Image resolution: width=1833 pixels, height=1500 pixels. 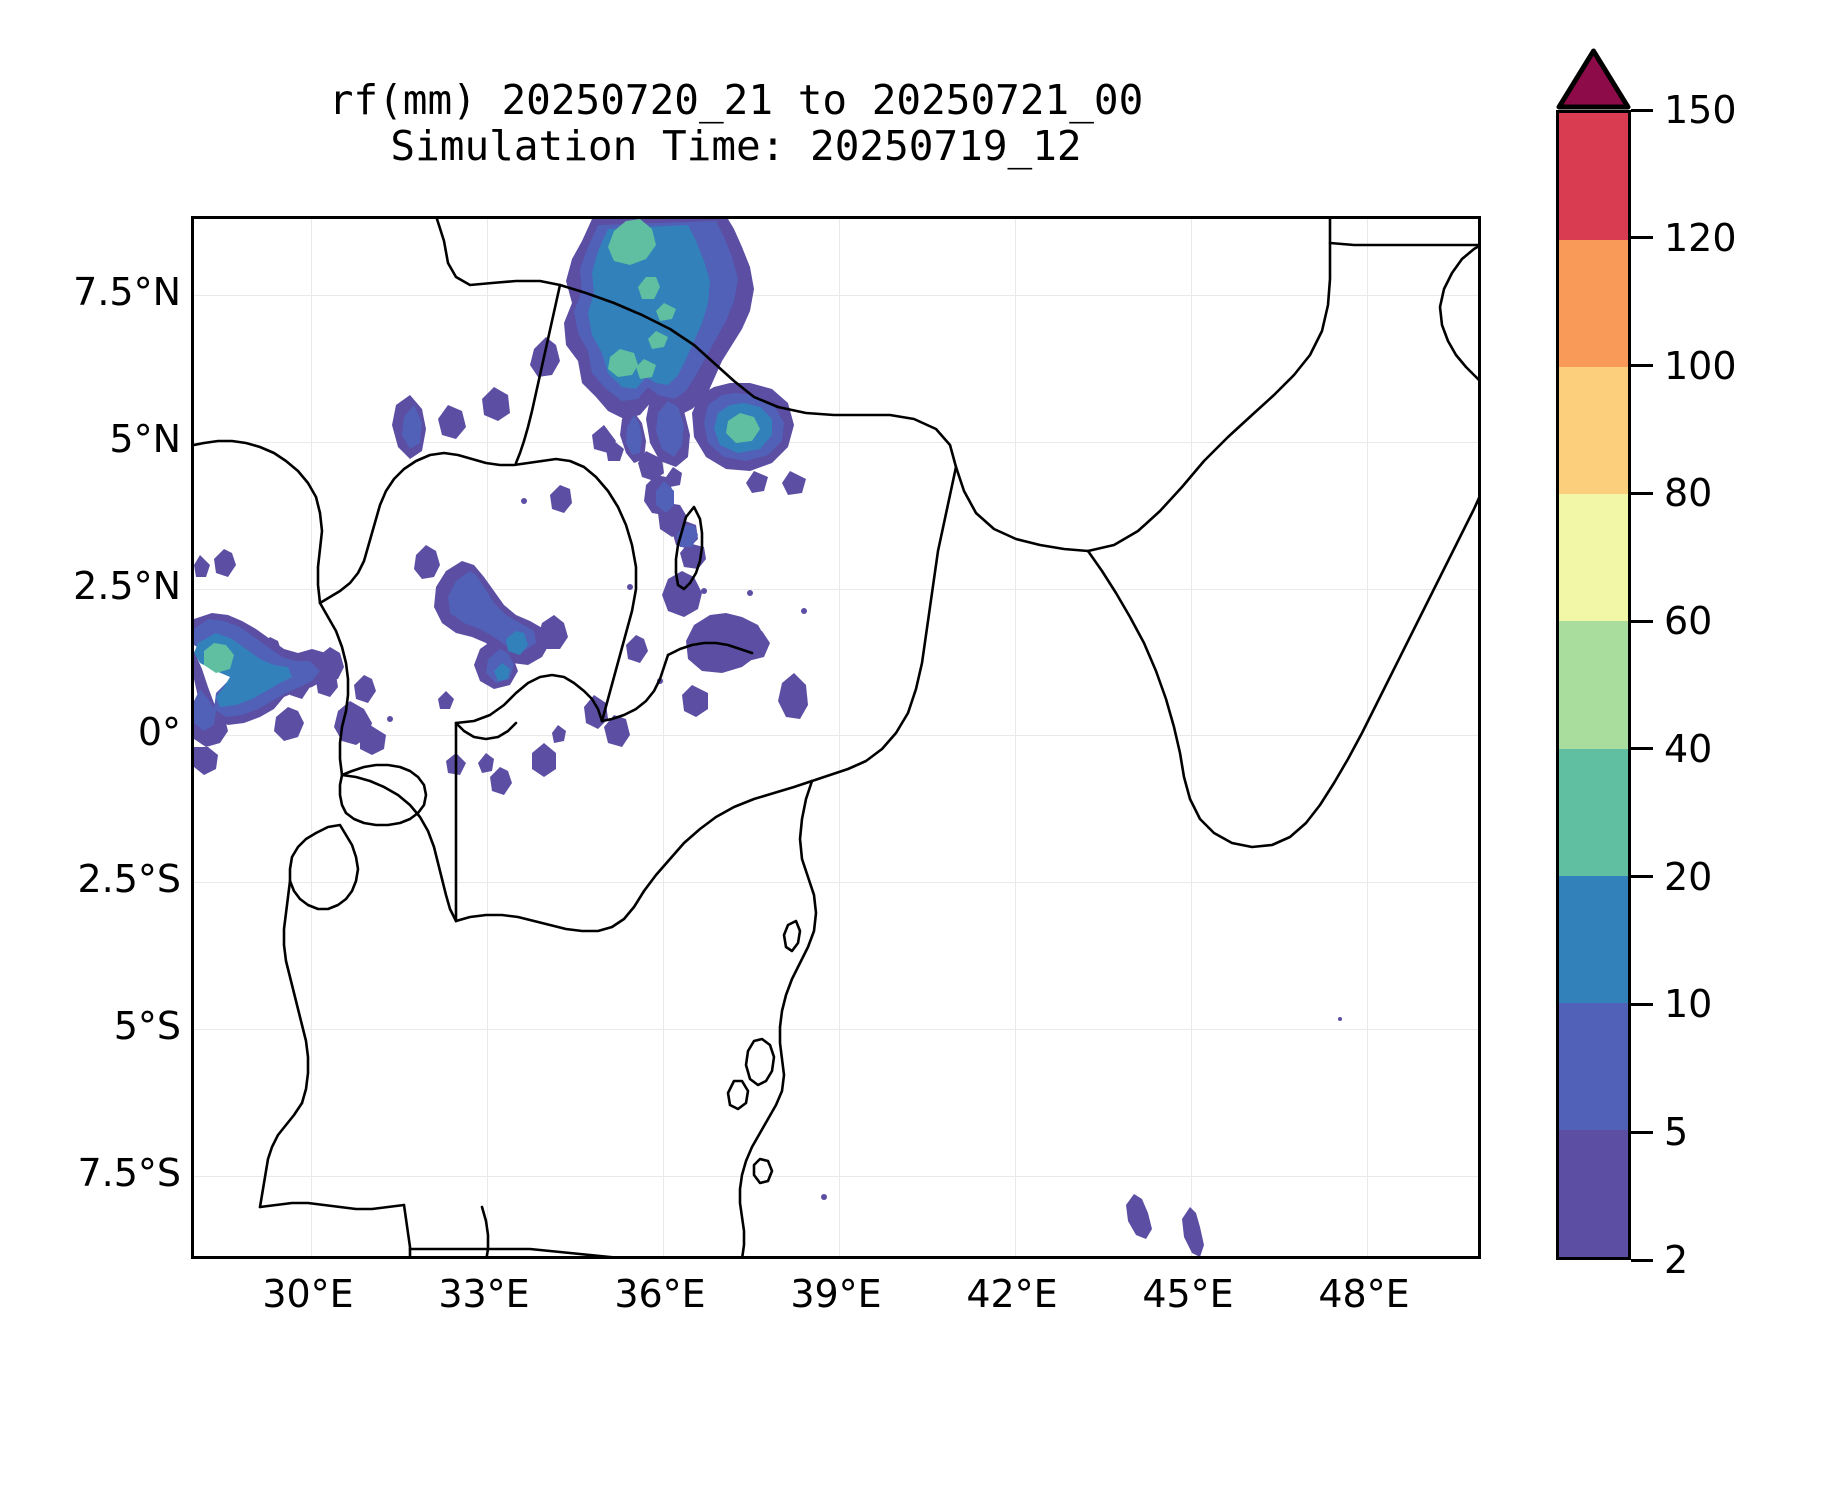 I want to click on xtick-label-48E: 48°E, so click(x=1364, y=1294).